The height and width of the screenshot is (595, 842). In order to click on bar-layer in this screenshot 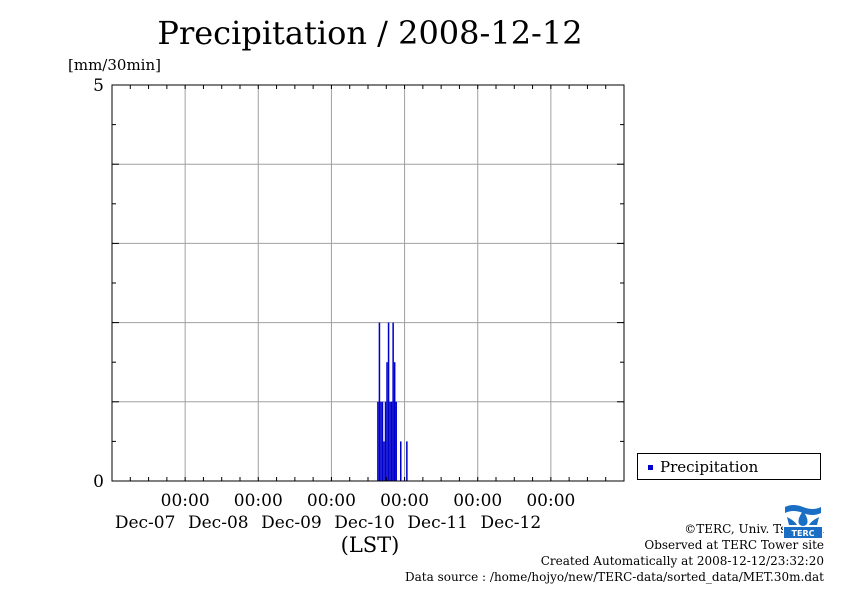, I will do `click(392, 401)`.